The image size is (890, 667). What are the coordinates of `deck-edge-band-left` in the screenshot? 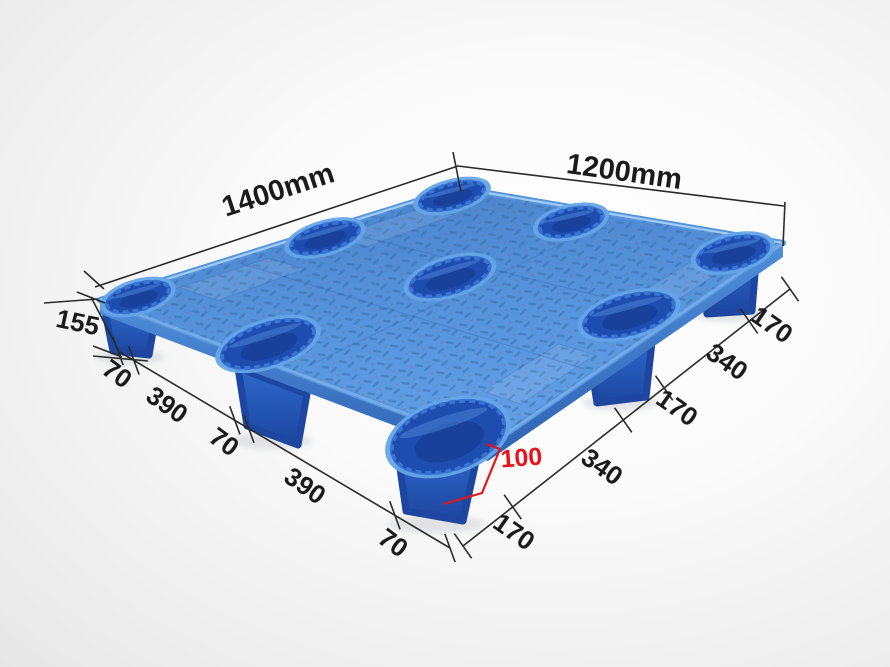 It's located at (295, 380).